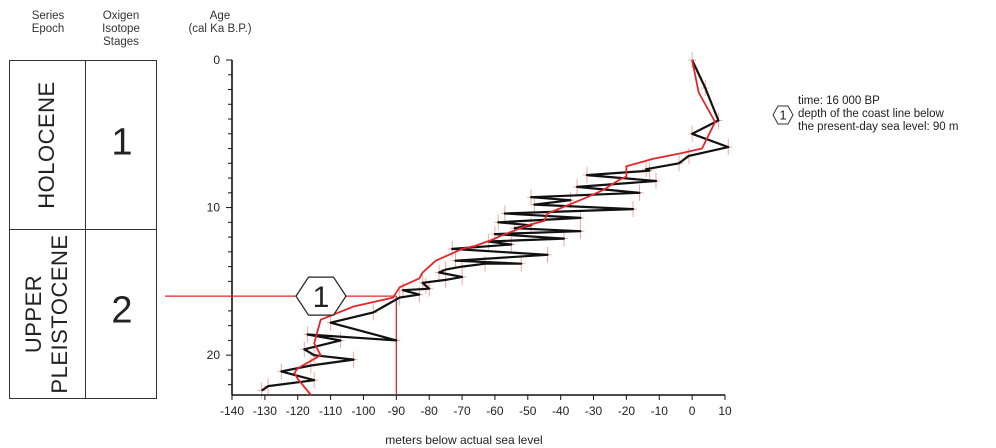 The width and height of the screenshot is (996, 448). What do you see at coordinates (220, 29) in the screenshot?
I see `header-age-unit-line: (cal Ka B.P.)` at bounding box center [220, 29].